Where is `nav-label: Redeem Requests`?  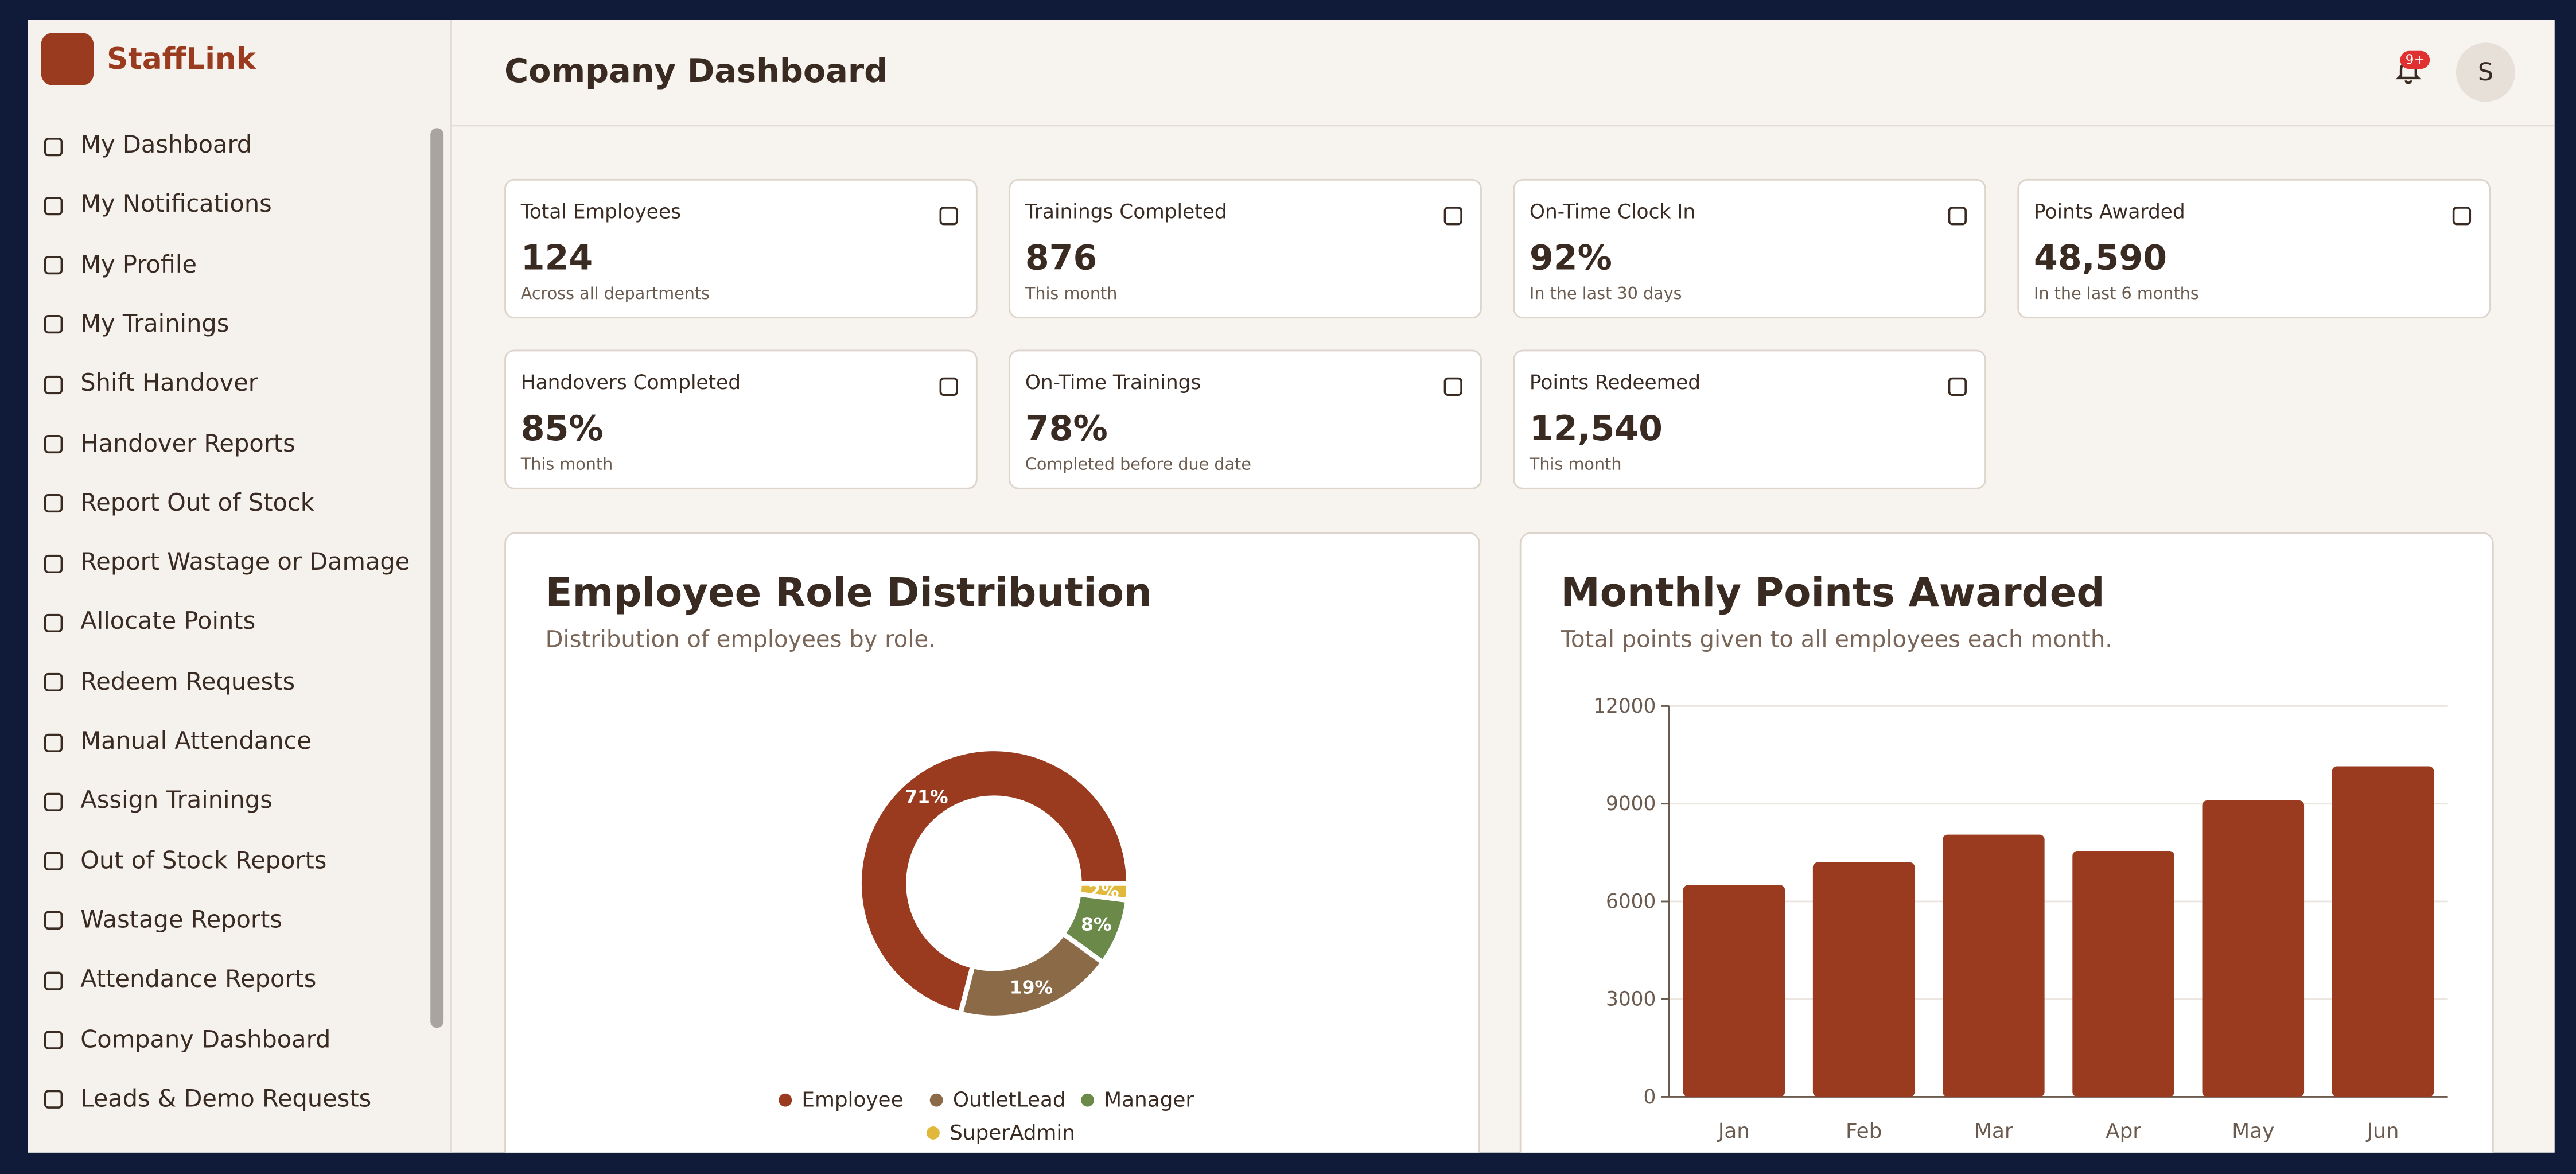 nav-label: Redeem Requests is located at coordinates (187, 683).